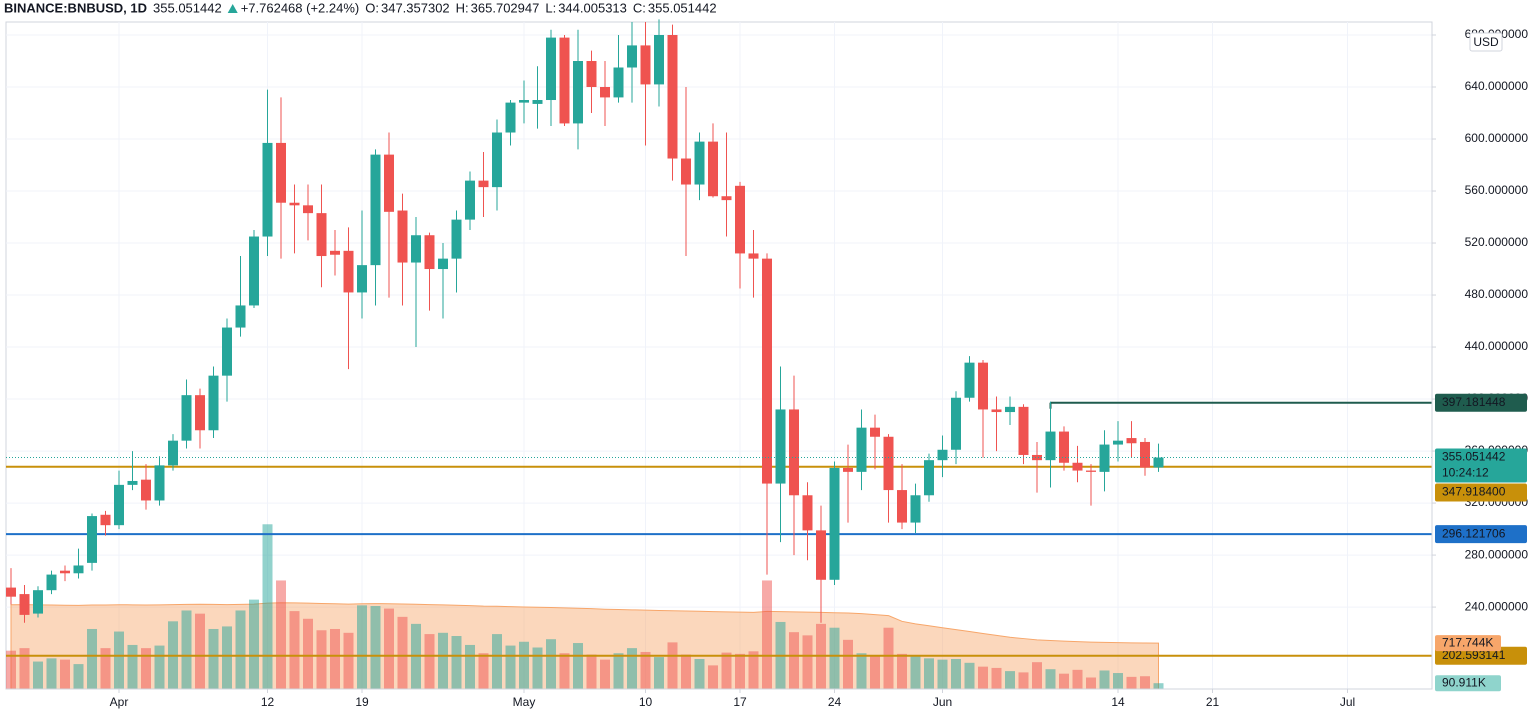 The width and height of the screenshot is (1536, 717). Describe the element at coordinates (835, 702) in the screenshot. I see `x-tick-label: 24` at that location.